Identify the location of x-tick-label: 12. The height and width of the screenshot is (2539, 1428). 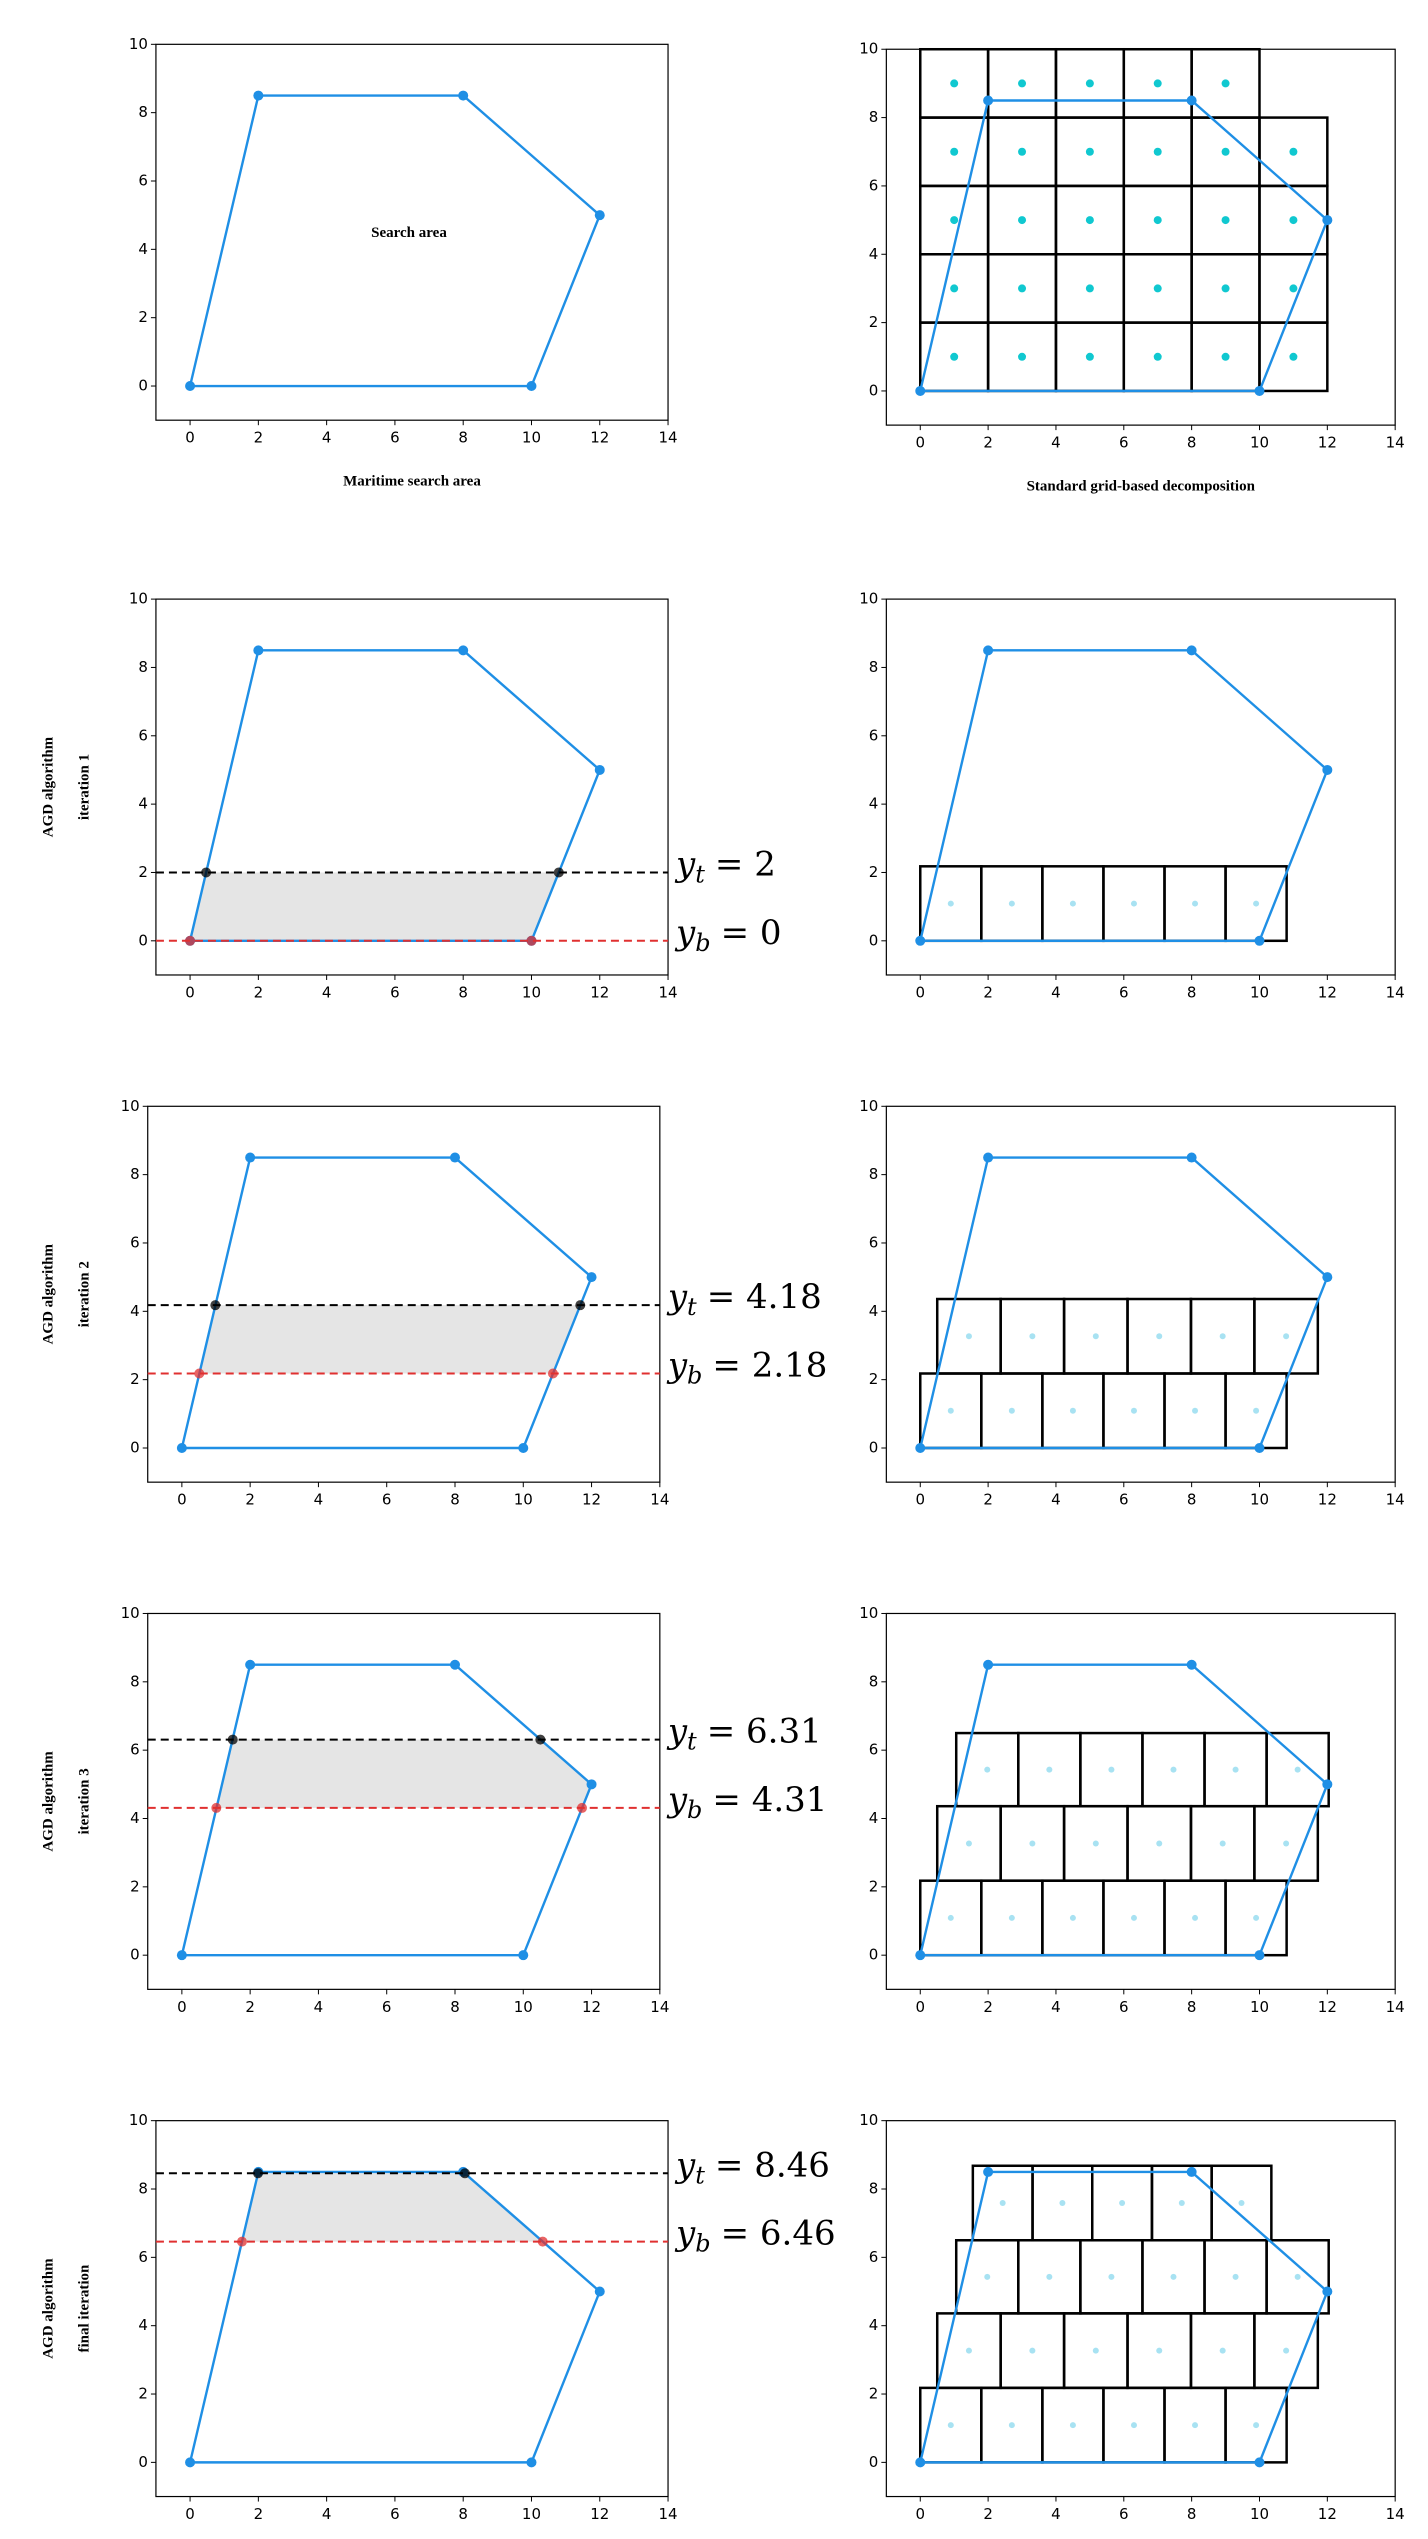
(1327, 1500).